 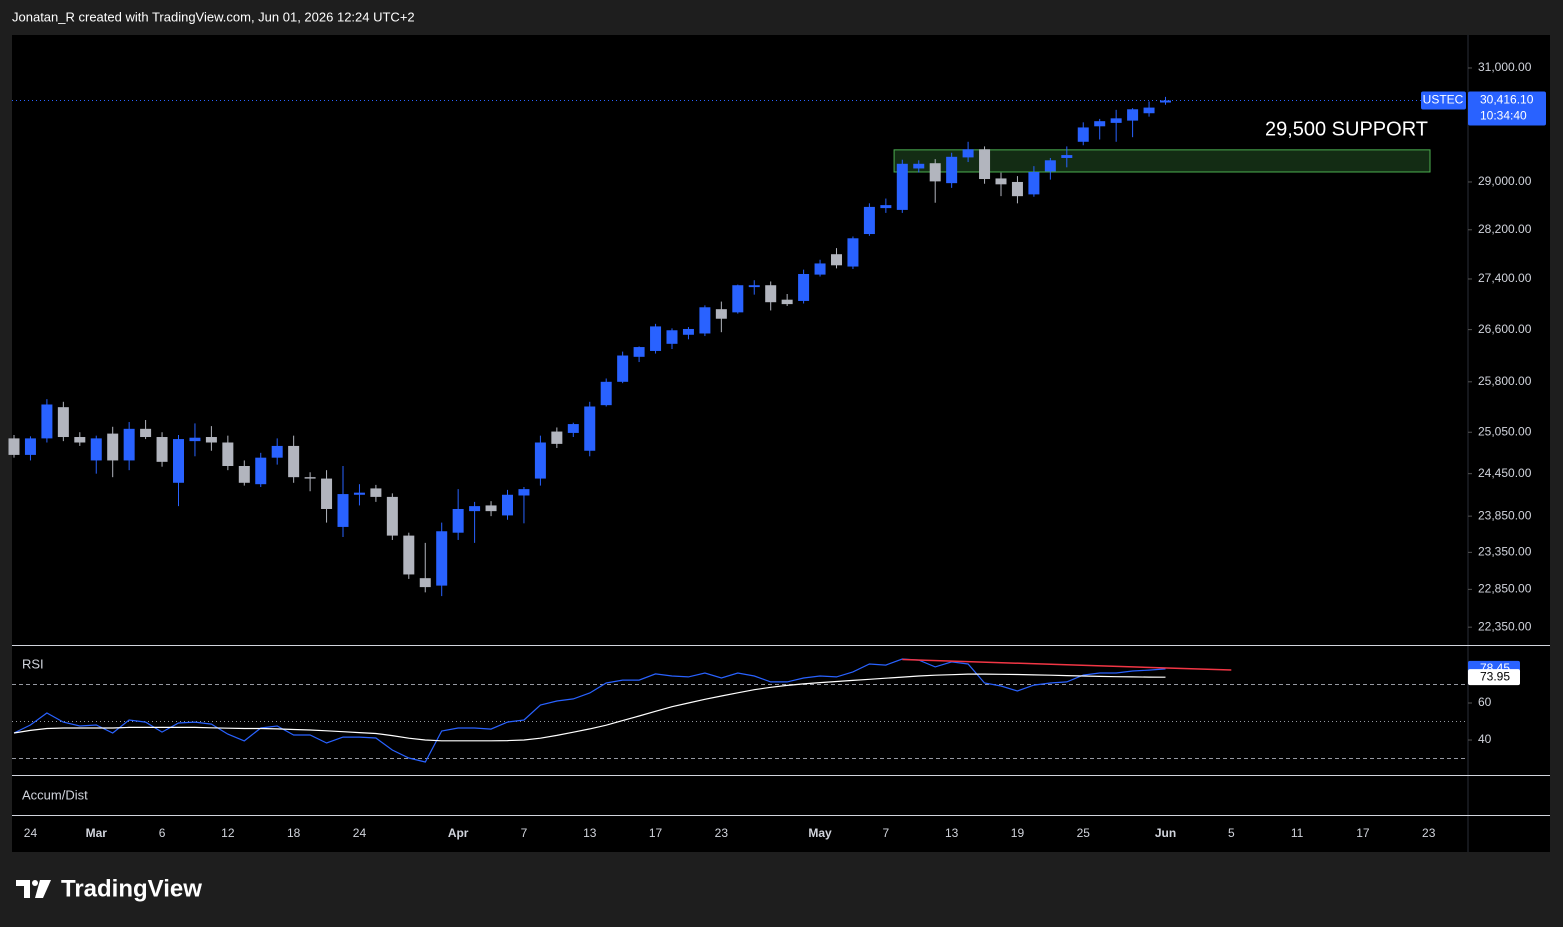 What do you see at coordinates (1162, 161) in the screenshot?
I see `support-zone` at bounding box center [1162, 161].